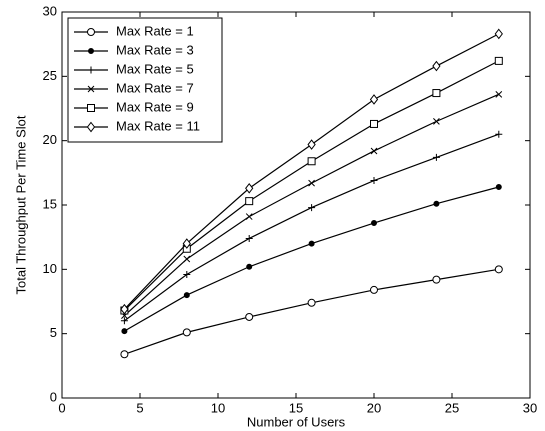 This screenshot has height=431, width=545. What do you see at coordinates (158, 125) in the screenshot?
I see `legend-label: Max Rate = 11` at bounding box center [158, 125].